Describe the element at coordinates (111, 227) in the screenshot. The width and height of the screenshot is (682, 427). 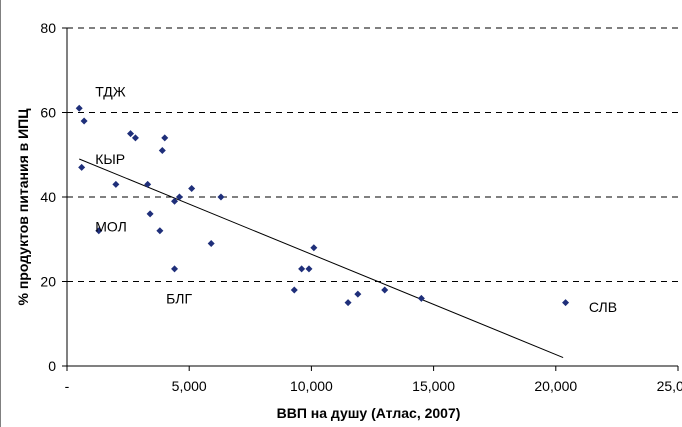
I see `annotation-label: МОЛ` at that location.